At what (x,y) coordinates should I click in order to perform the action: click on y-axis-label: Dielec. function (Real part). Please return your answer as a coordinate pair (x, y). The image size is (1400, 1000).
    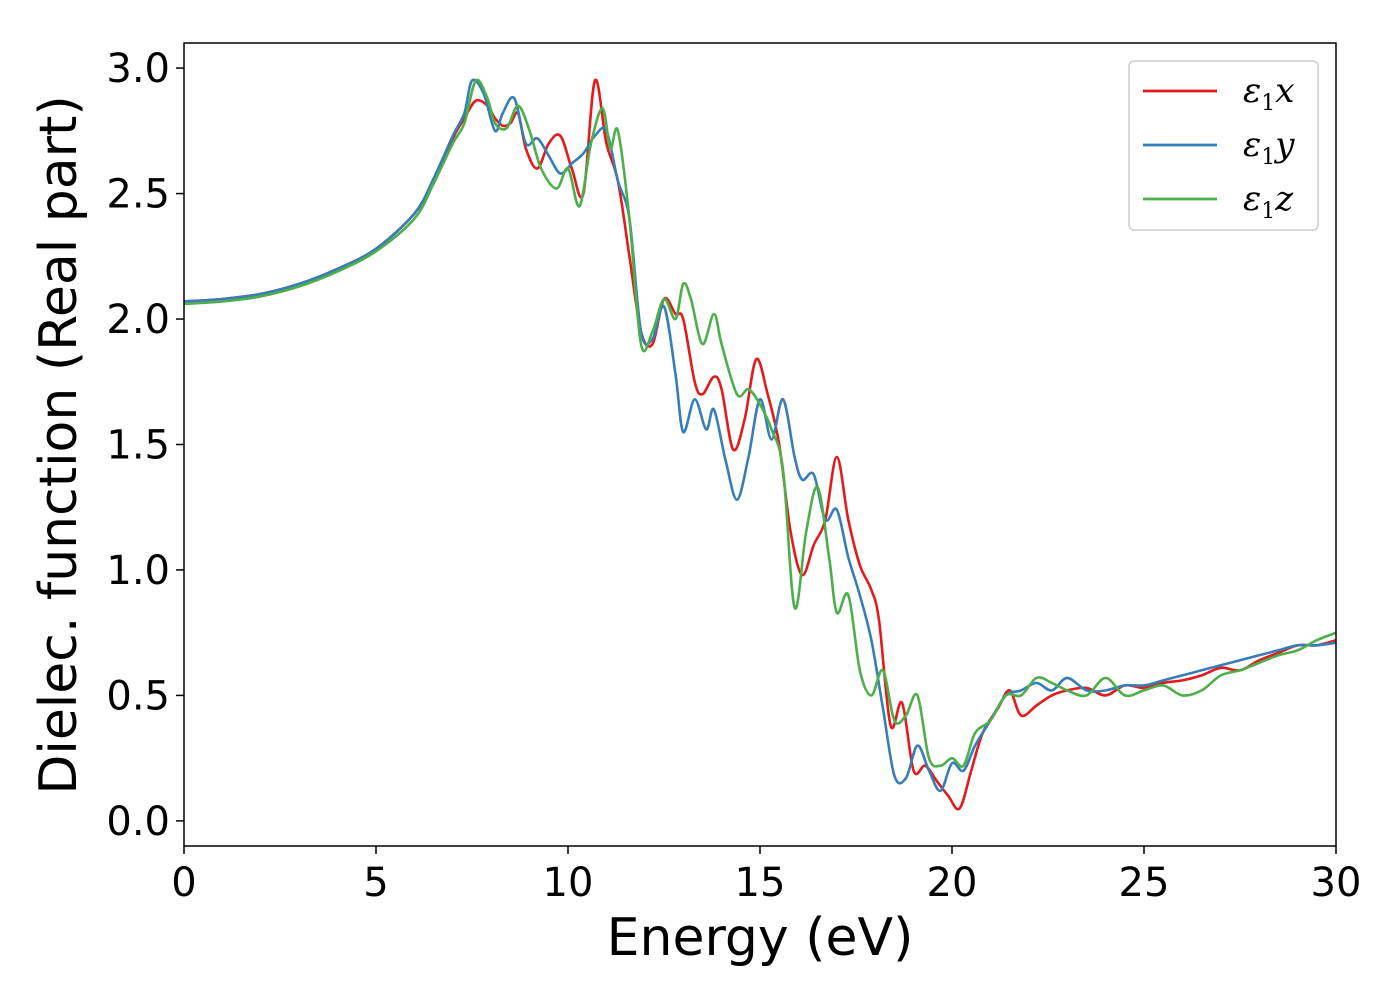
    Looking at the image, I should click on (59, 444).